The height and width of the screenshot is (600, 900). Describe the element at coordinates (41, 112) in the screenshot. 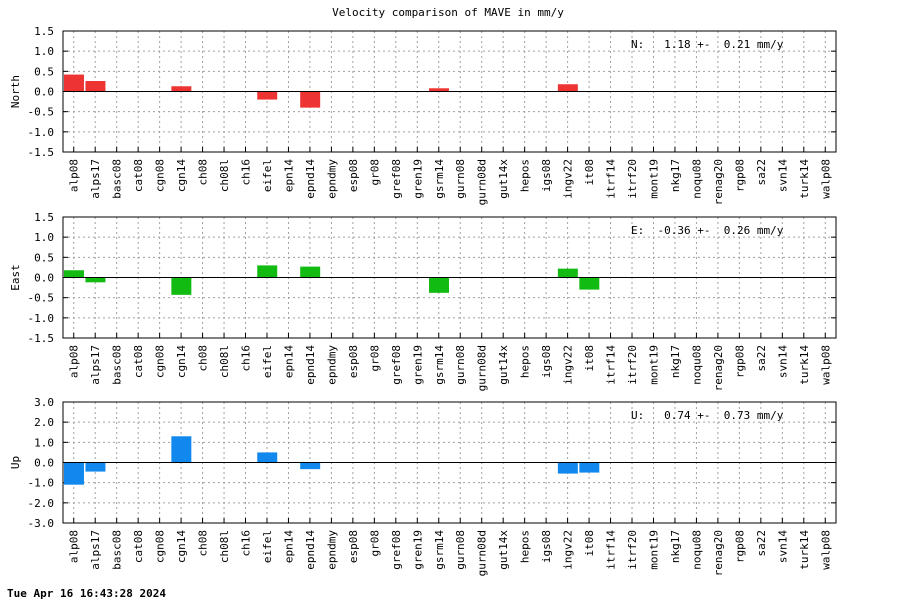

I see `y-tick-label: -0.5` at that location.